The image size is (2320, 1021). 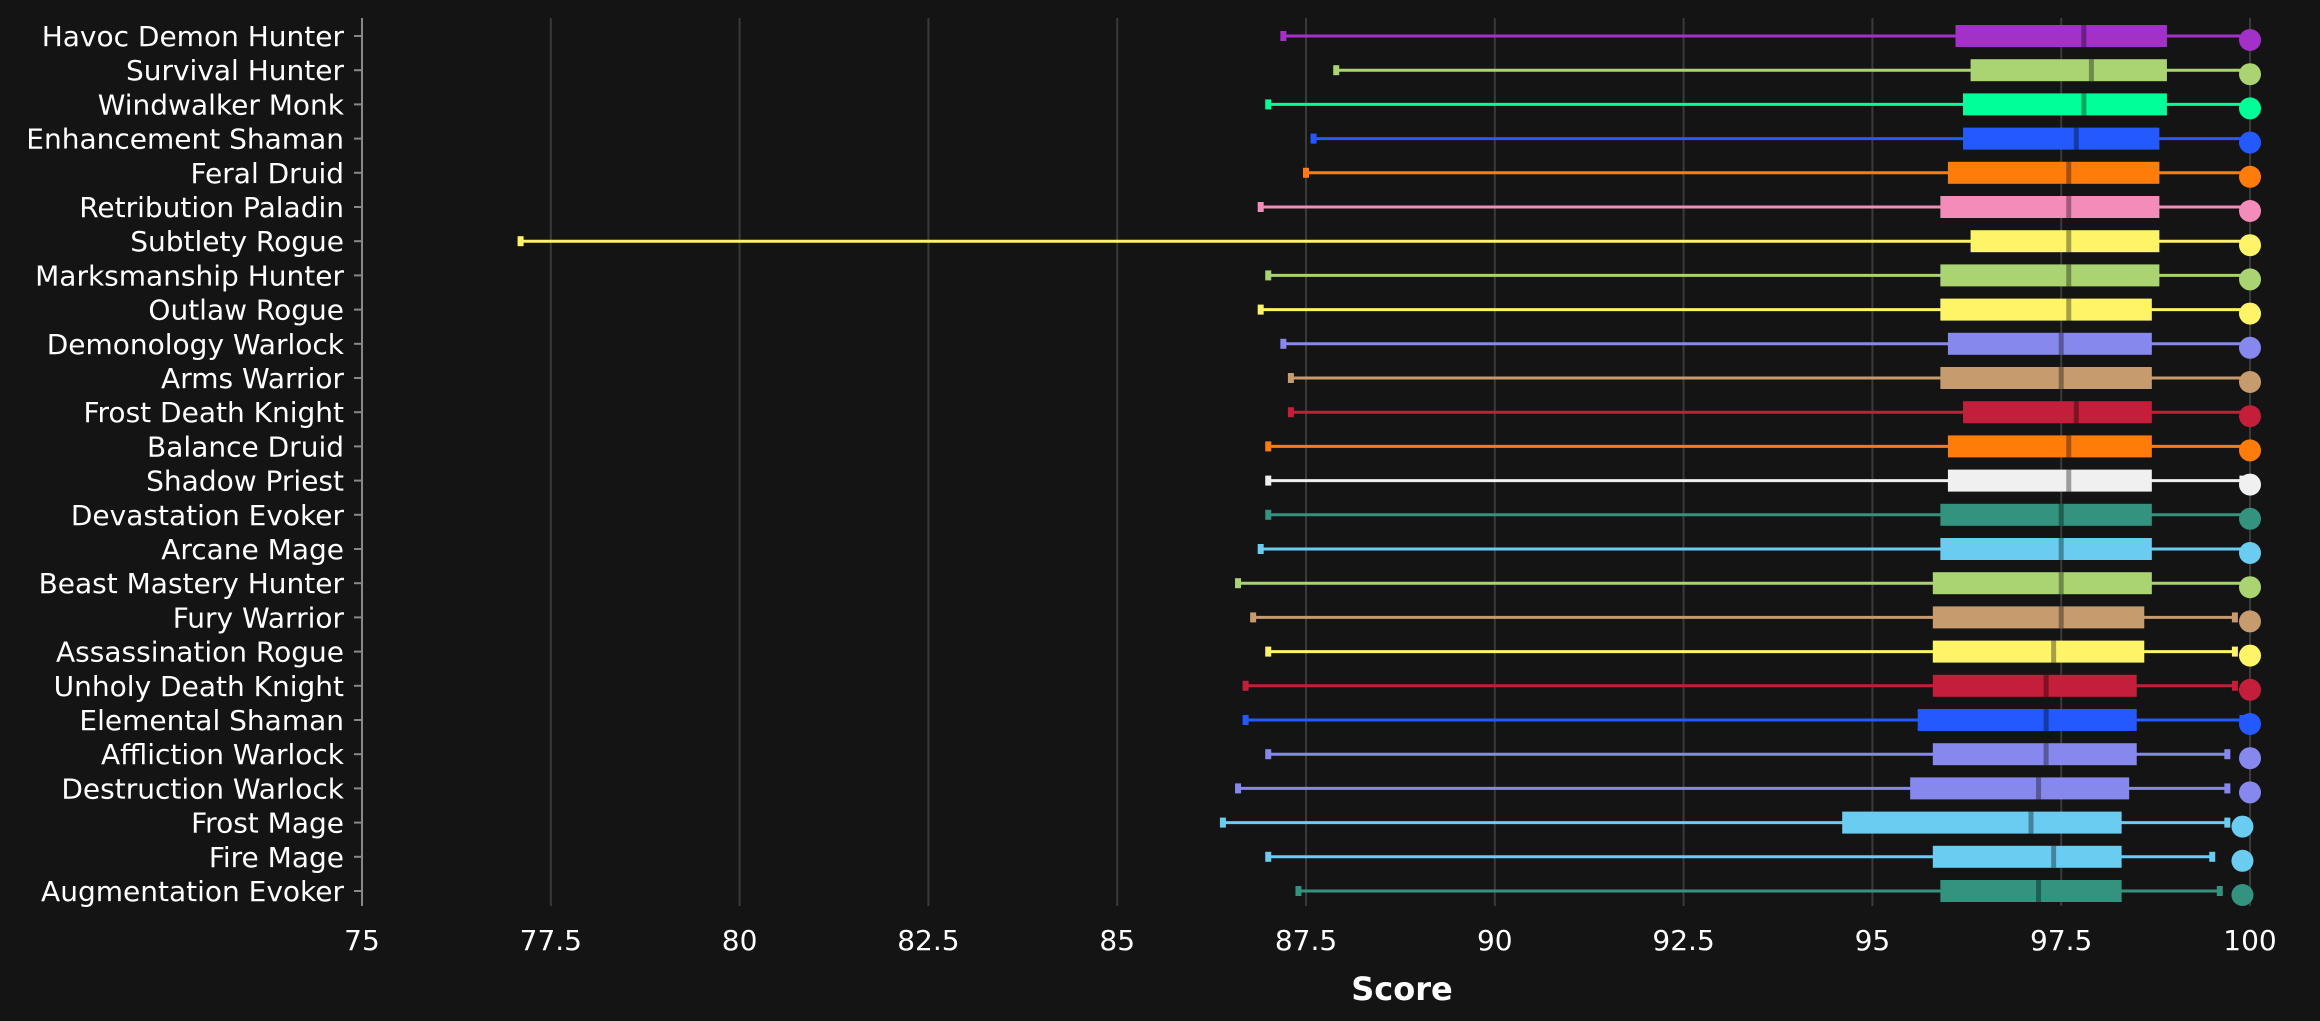 What do you see at coordinates (192, 891) in the screenshot?
I see `category-label: Augmentation Evoker` at bounding box center [192, 891].